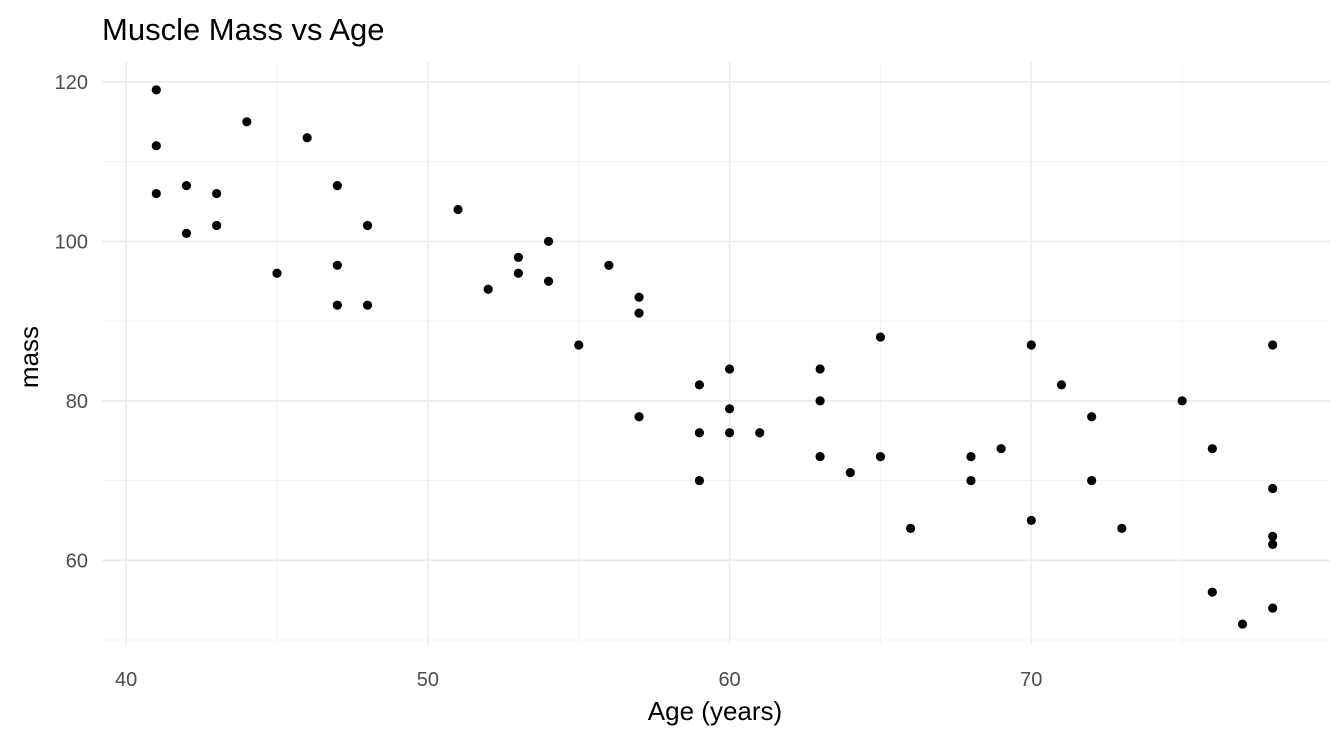 Image resolution: width=1344 pixels, height=739 pixels. What do you see at coordinates (29, 357) in the screenshot?
I see `y-axis-title: mass` at bounding box center [29, 357].